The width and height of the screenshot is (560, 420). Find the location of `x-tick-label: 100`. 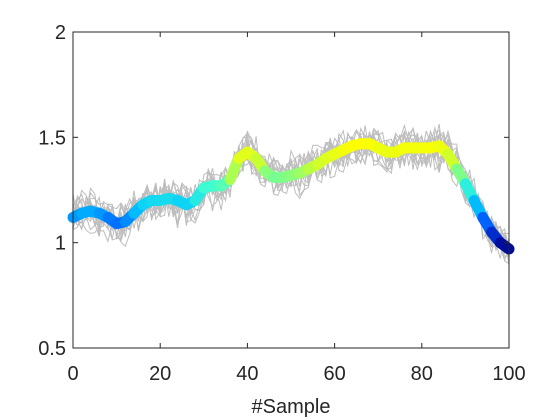

x-tick-label: 100 is located at coordinates (508, 374).